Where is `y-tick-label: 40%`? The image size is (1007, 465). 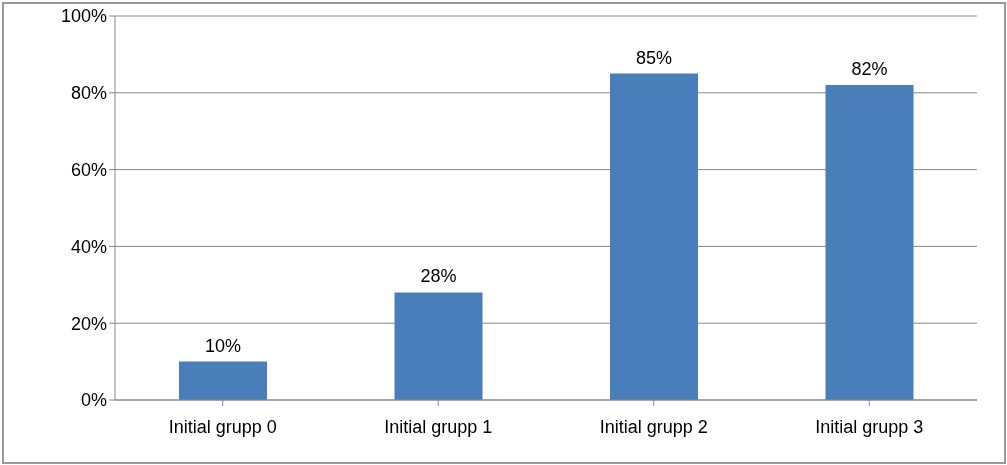
y-tick-label: 40% is located at coordinates (88, 246).